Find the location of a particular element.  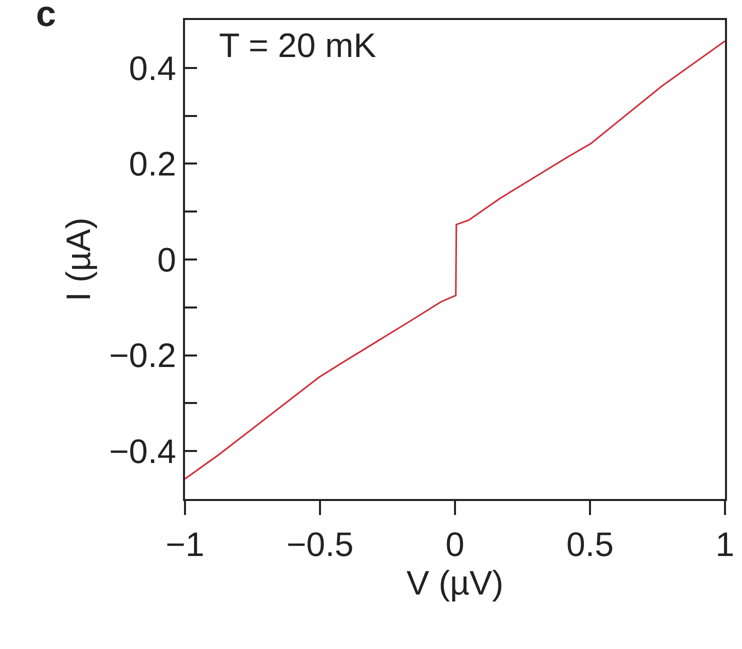

y-axis-title: I (µA) is located at coordinates (79, 260).